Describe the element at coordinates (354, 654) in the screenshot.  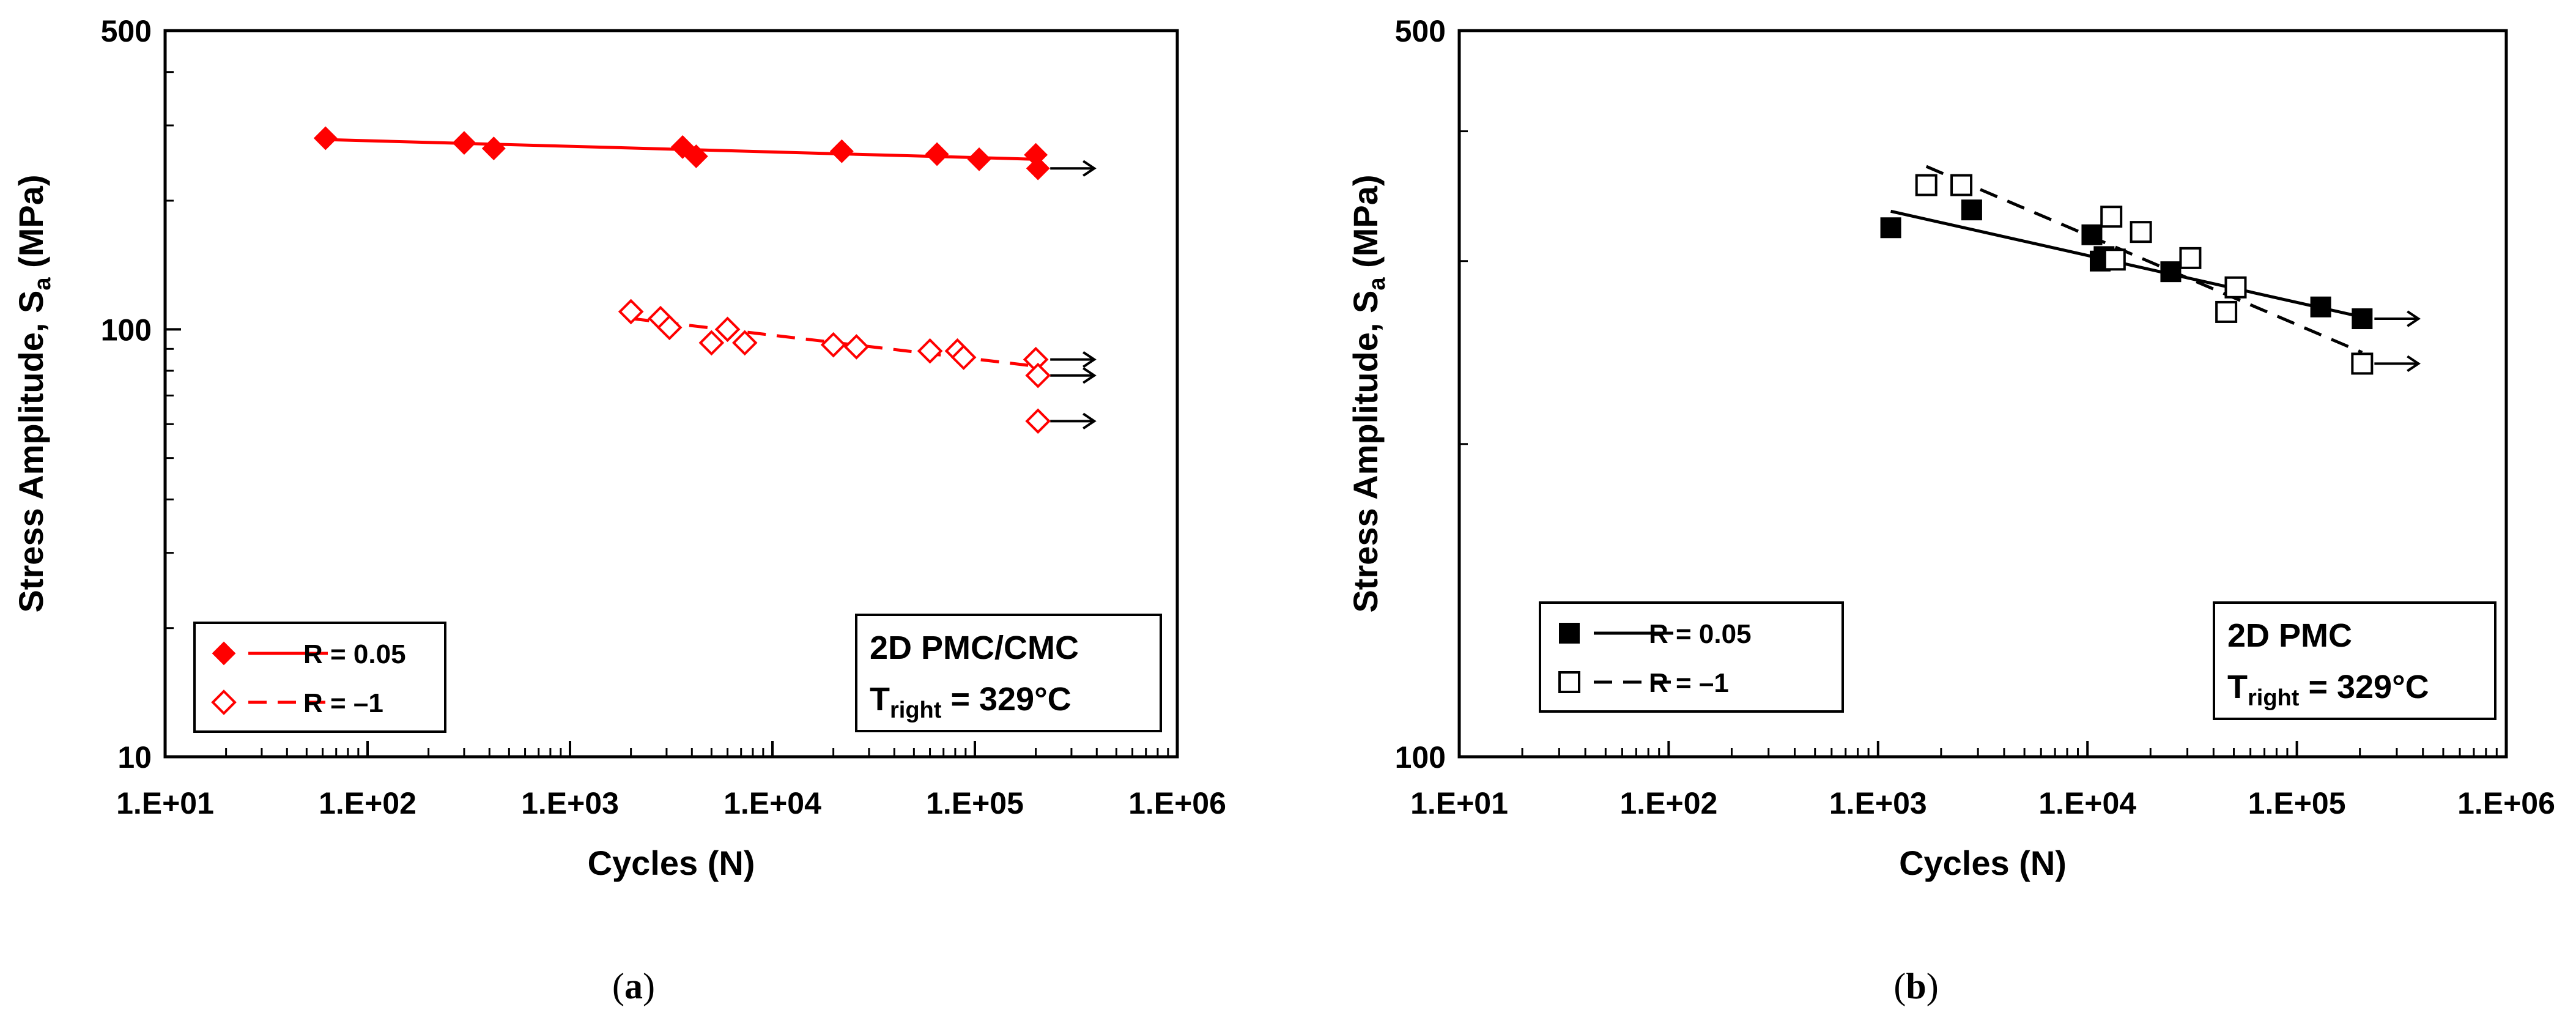
I see `legend-label: R = 0.05` at that location.